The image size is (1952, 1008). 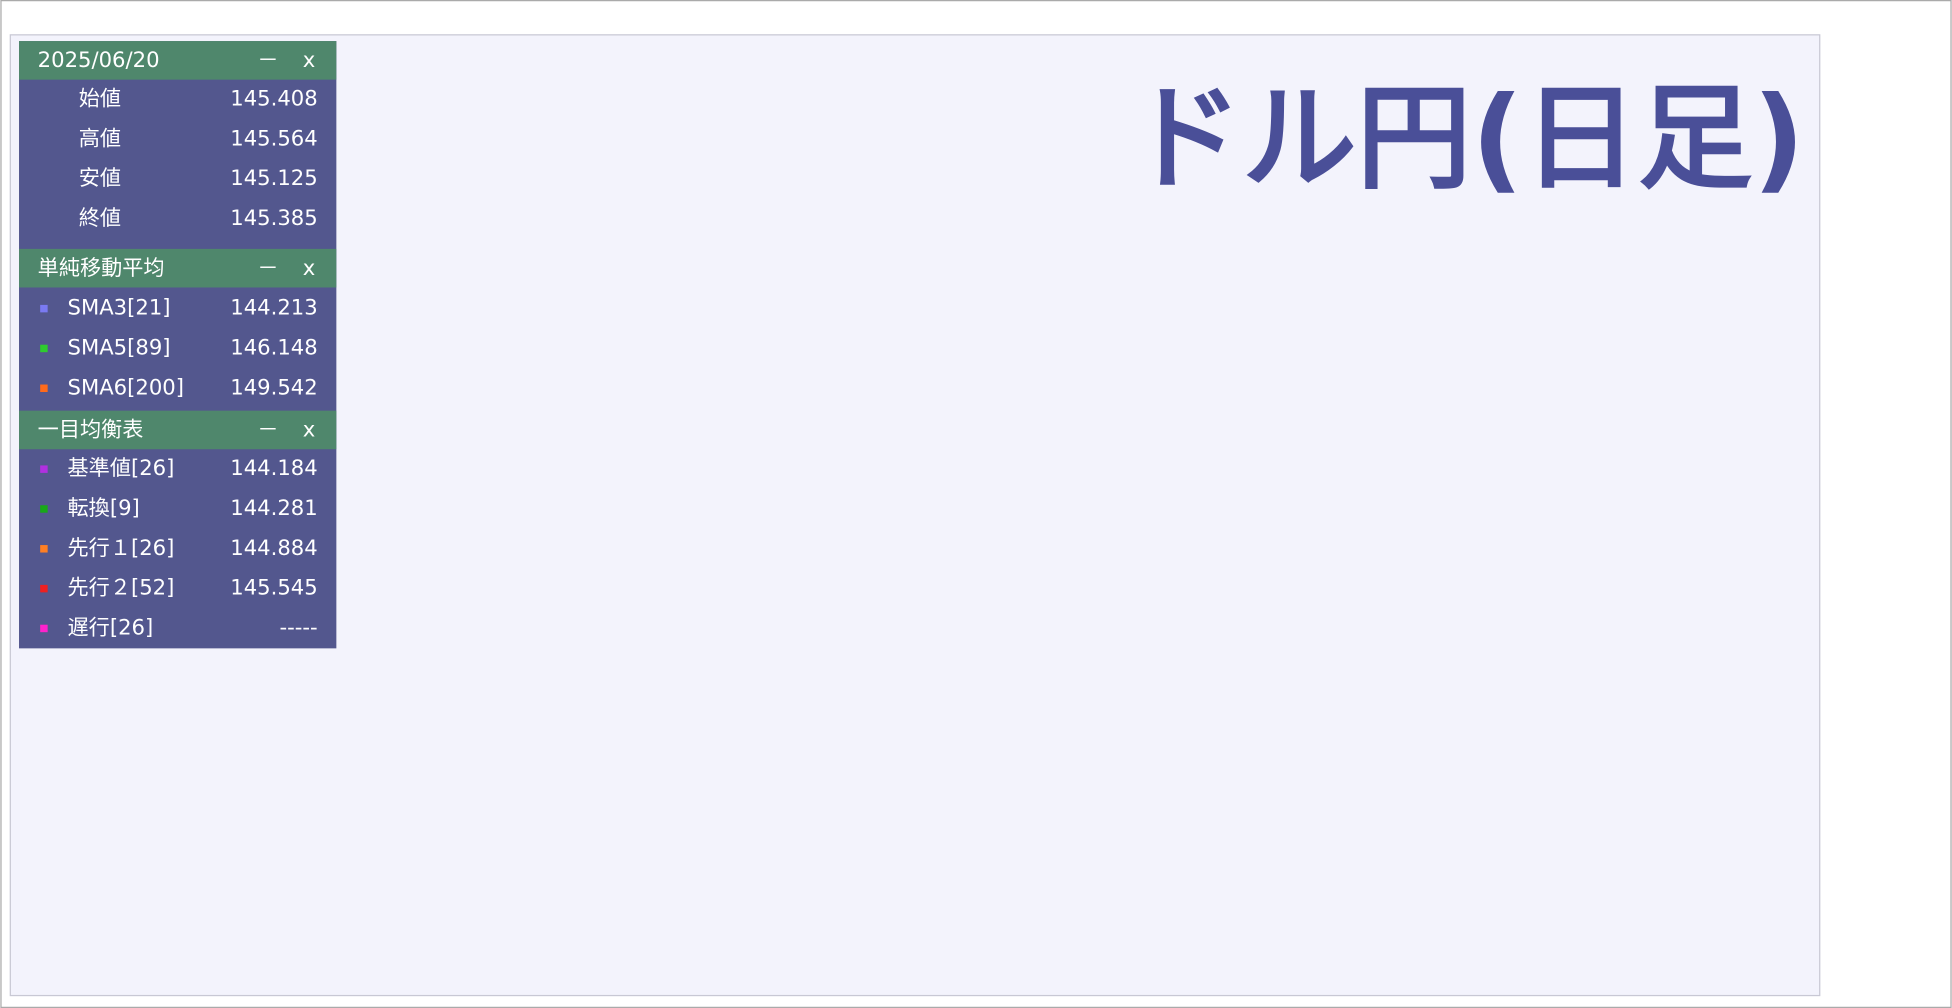 I want to click on ohlc-label: 終値, so click(x=100, y=217).